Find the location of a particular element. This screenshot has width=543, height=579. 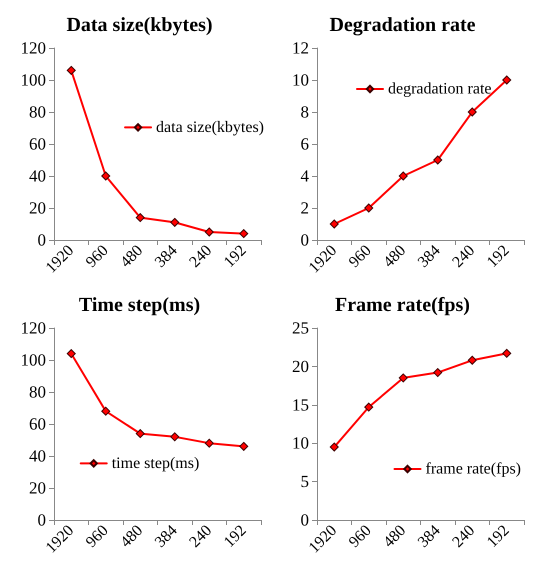

y-tick-label: 5 is located at coordinates (304, 482).